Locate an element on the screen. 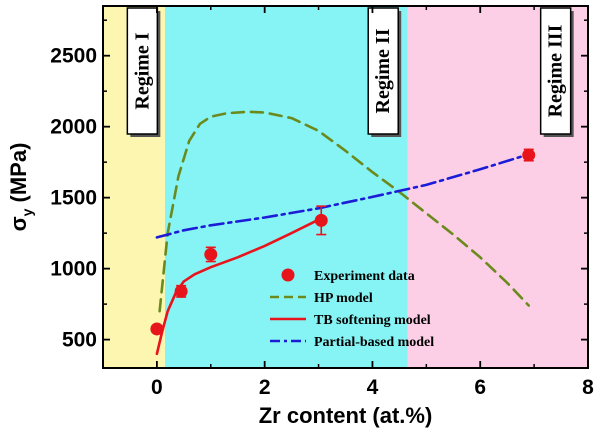 The height and width of the screenshot is (438, 600). regime-text: Regime I is located at coordinates (142, 70).